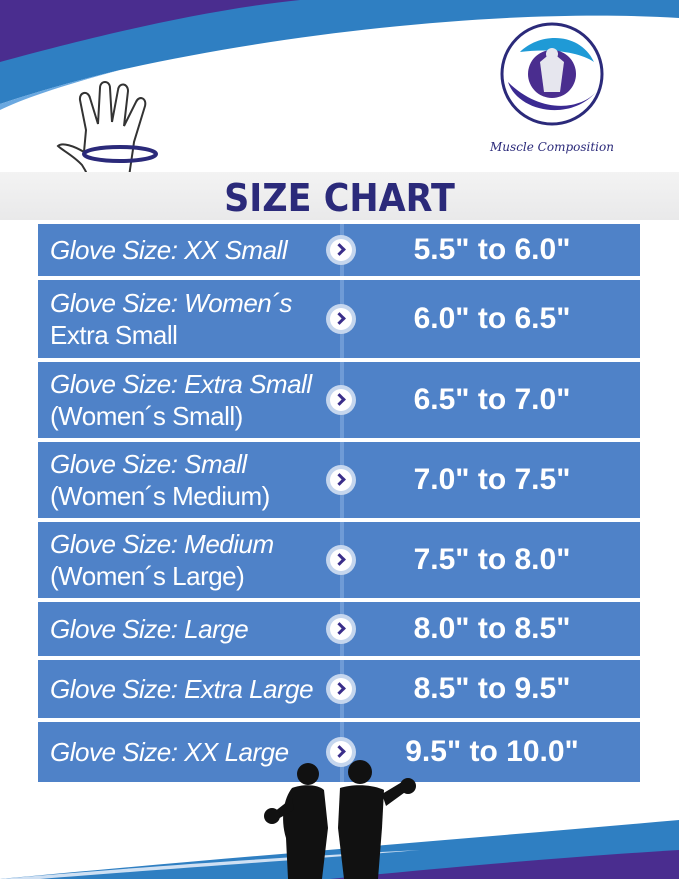 The height and width of the screenshot is (879, 679). I want to click on glove-size-line1: Glove Size: Medium, so click(162, 544).